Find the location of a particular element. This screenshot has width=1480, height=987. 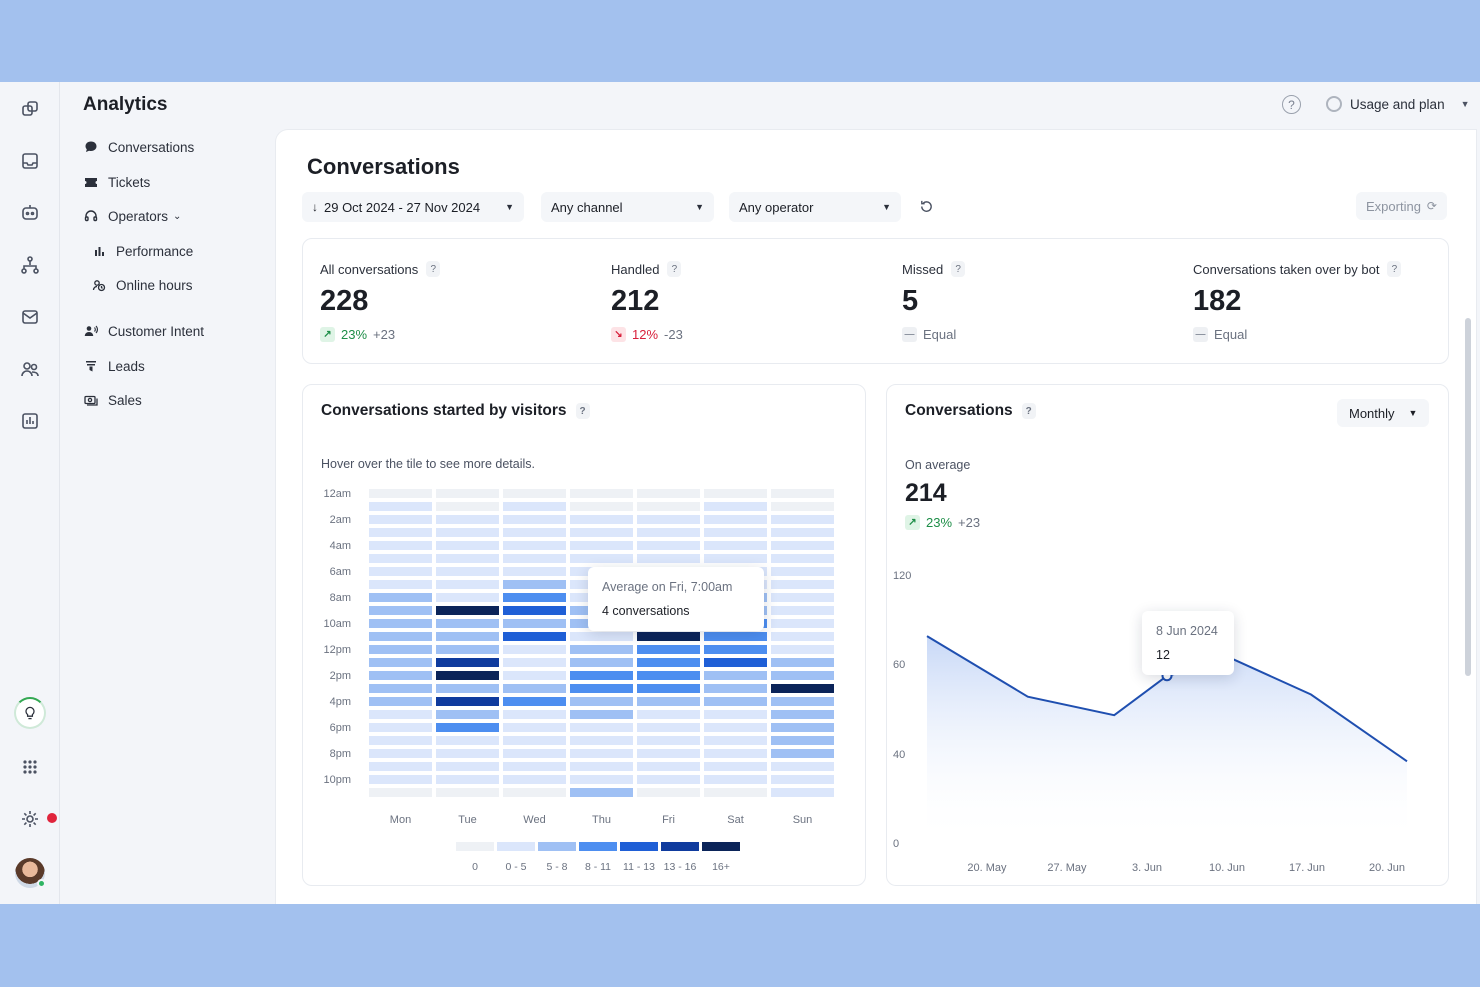

sidebar-item-operators: Operators ⌄ is located at coordinates (132, 216).